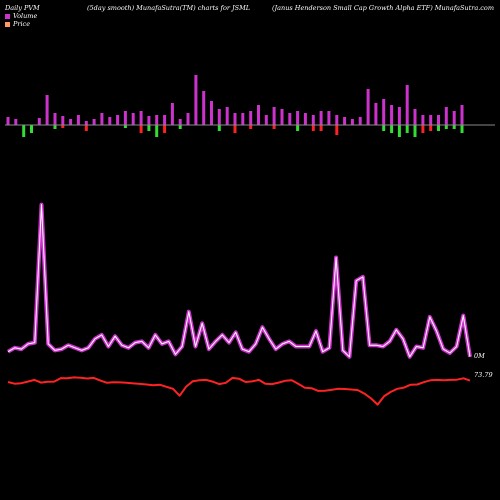 This screenshot has width=500, height=500. I want to click on volume-bars, so click(235, 106).